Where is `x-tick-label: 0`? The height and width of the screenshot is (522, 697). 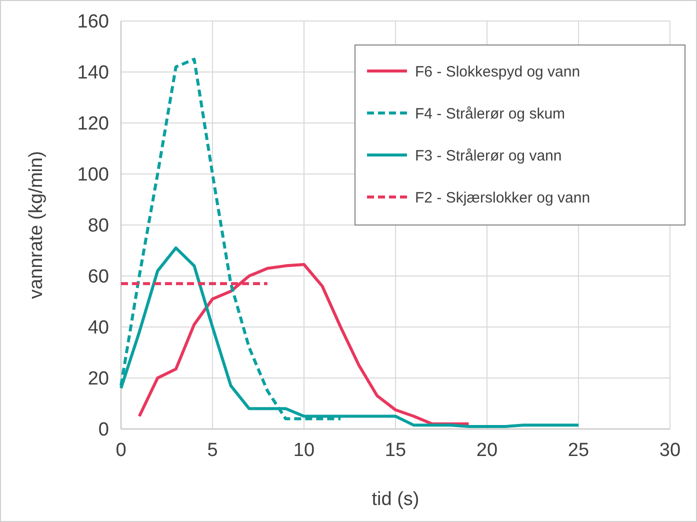
x-tick-label: 0 is located at coordinates (121, 450).